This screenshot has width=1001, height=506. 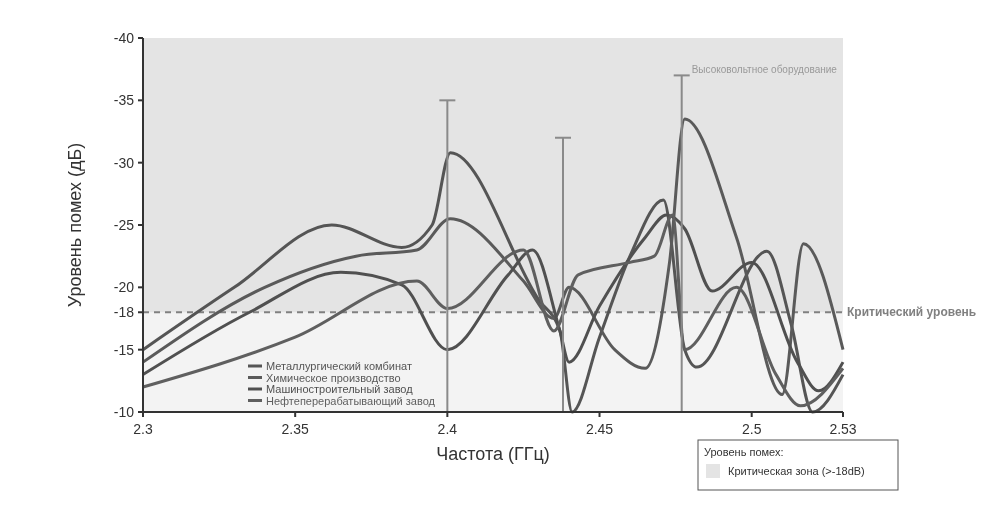 I want to click on y-tick-label: -40, so click(x=124, y=38).